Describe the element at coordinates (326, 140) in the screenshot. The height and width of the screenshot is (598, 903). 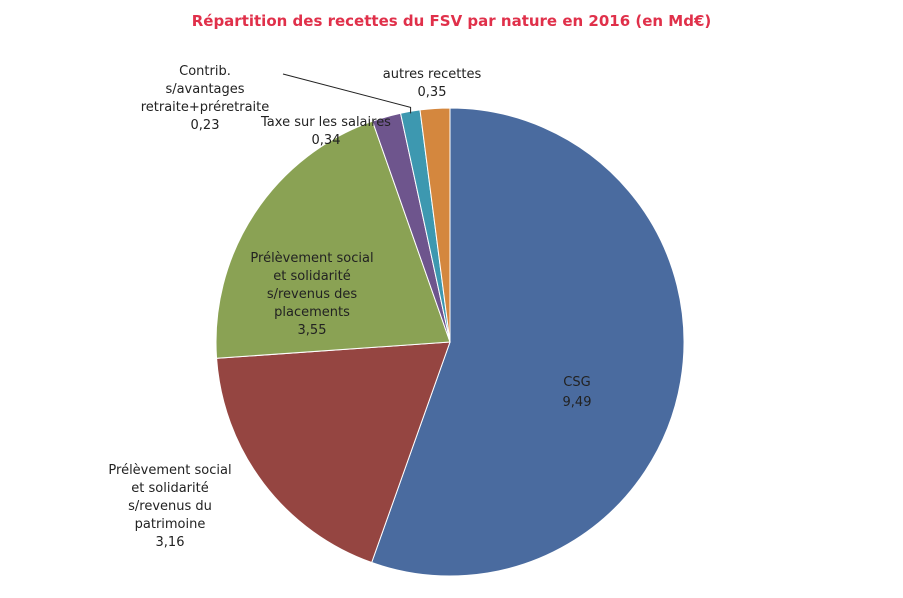
I see `slice-value-taxe: 0,34` at that location.